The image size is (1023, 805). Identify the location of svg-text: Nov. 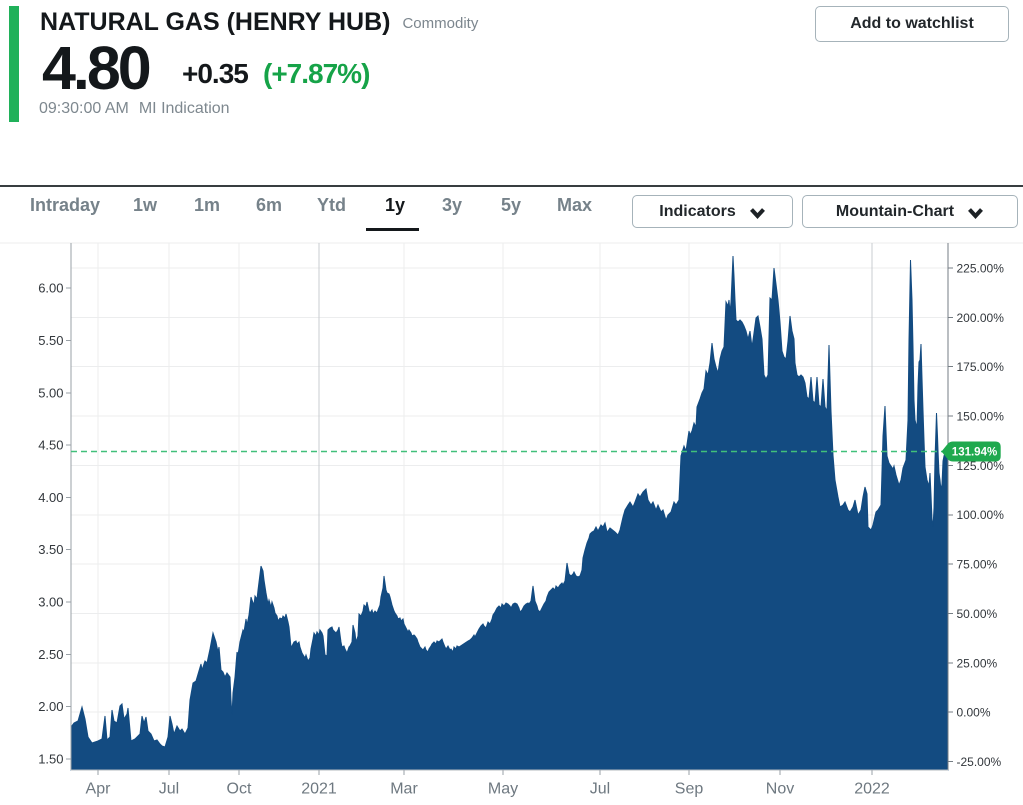
(780, 789).